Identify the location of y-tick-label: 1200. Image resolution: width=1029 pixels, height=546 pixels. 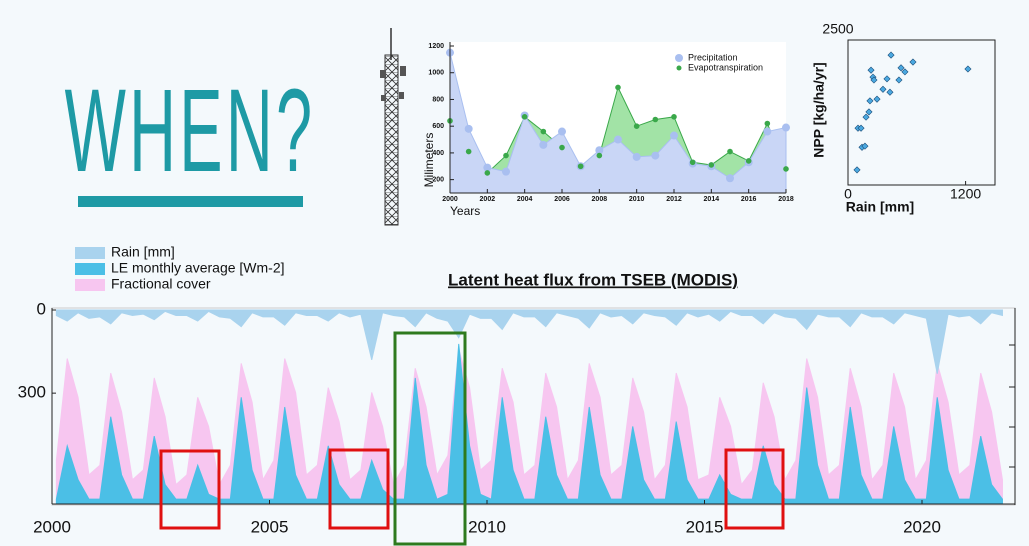
(436, 46).